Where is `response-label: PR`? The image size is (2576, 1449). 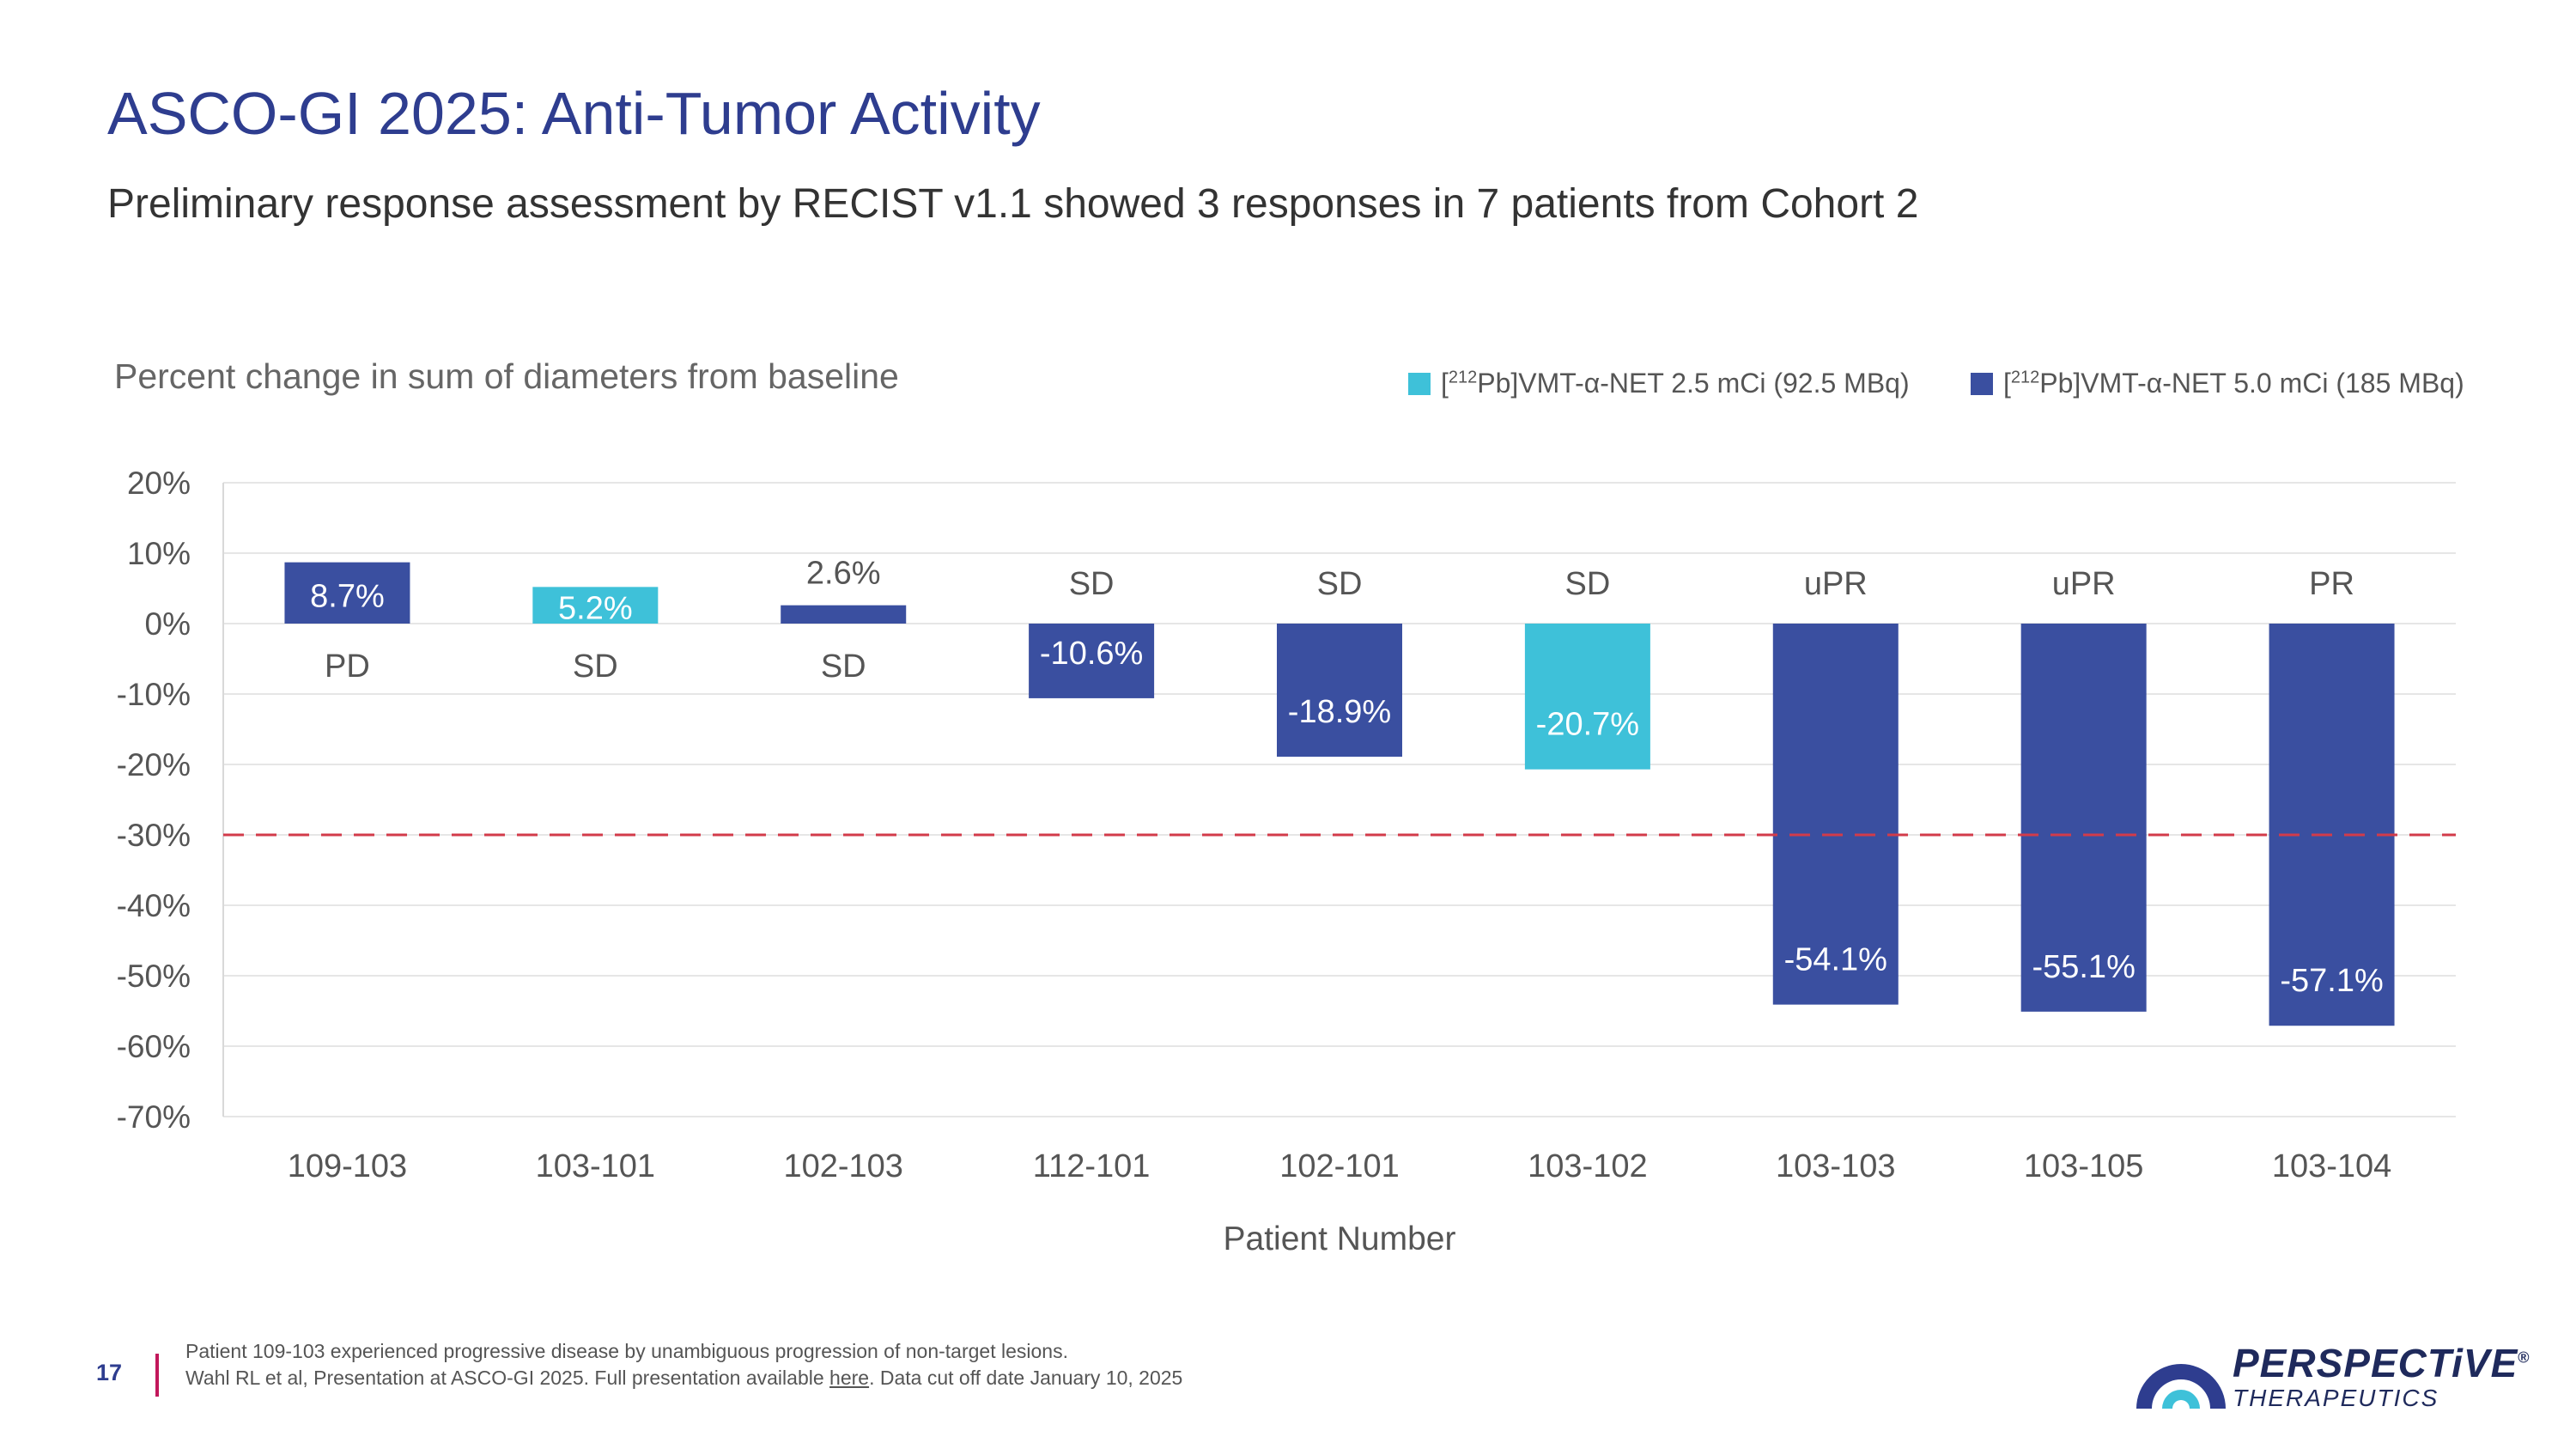 response-label: PR is located at coordinates (2331, 584).